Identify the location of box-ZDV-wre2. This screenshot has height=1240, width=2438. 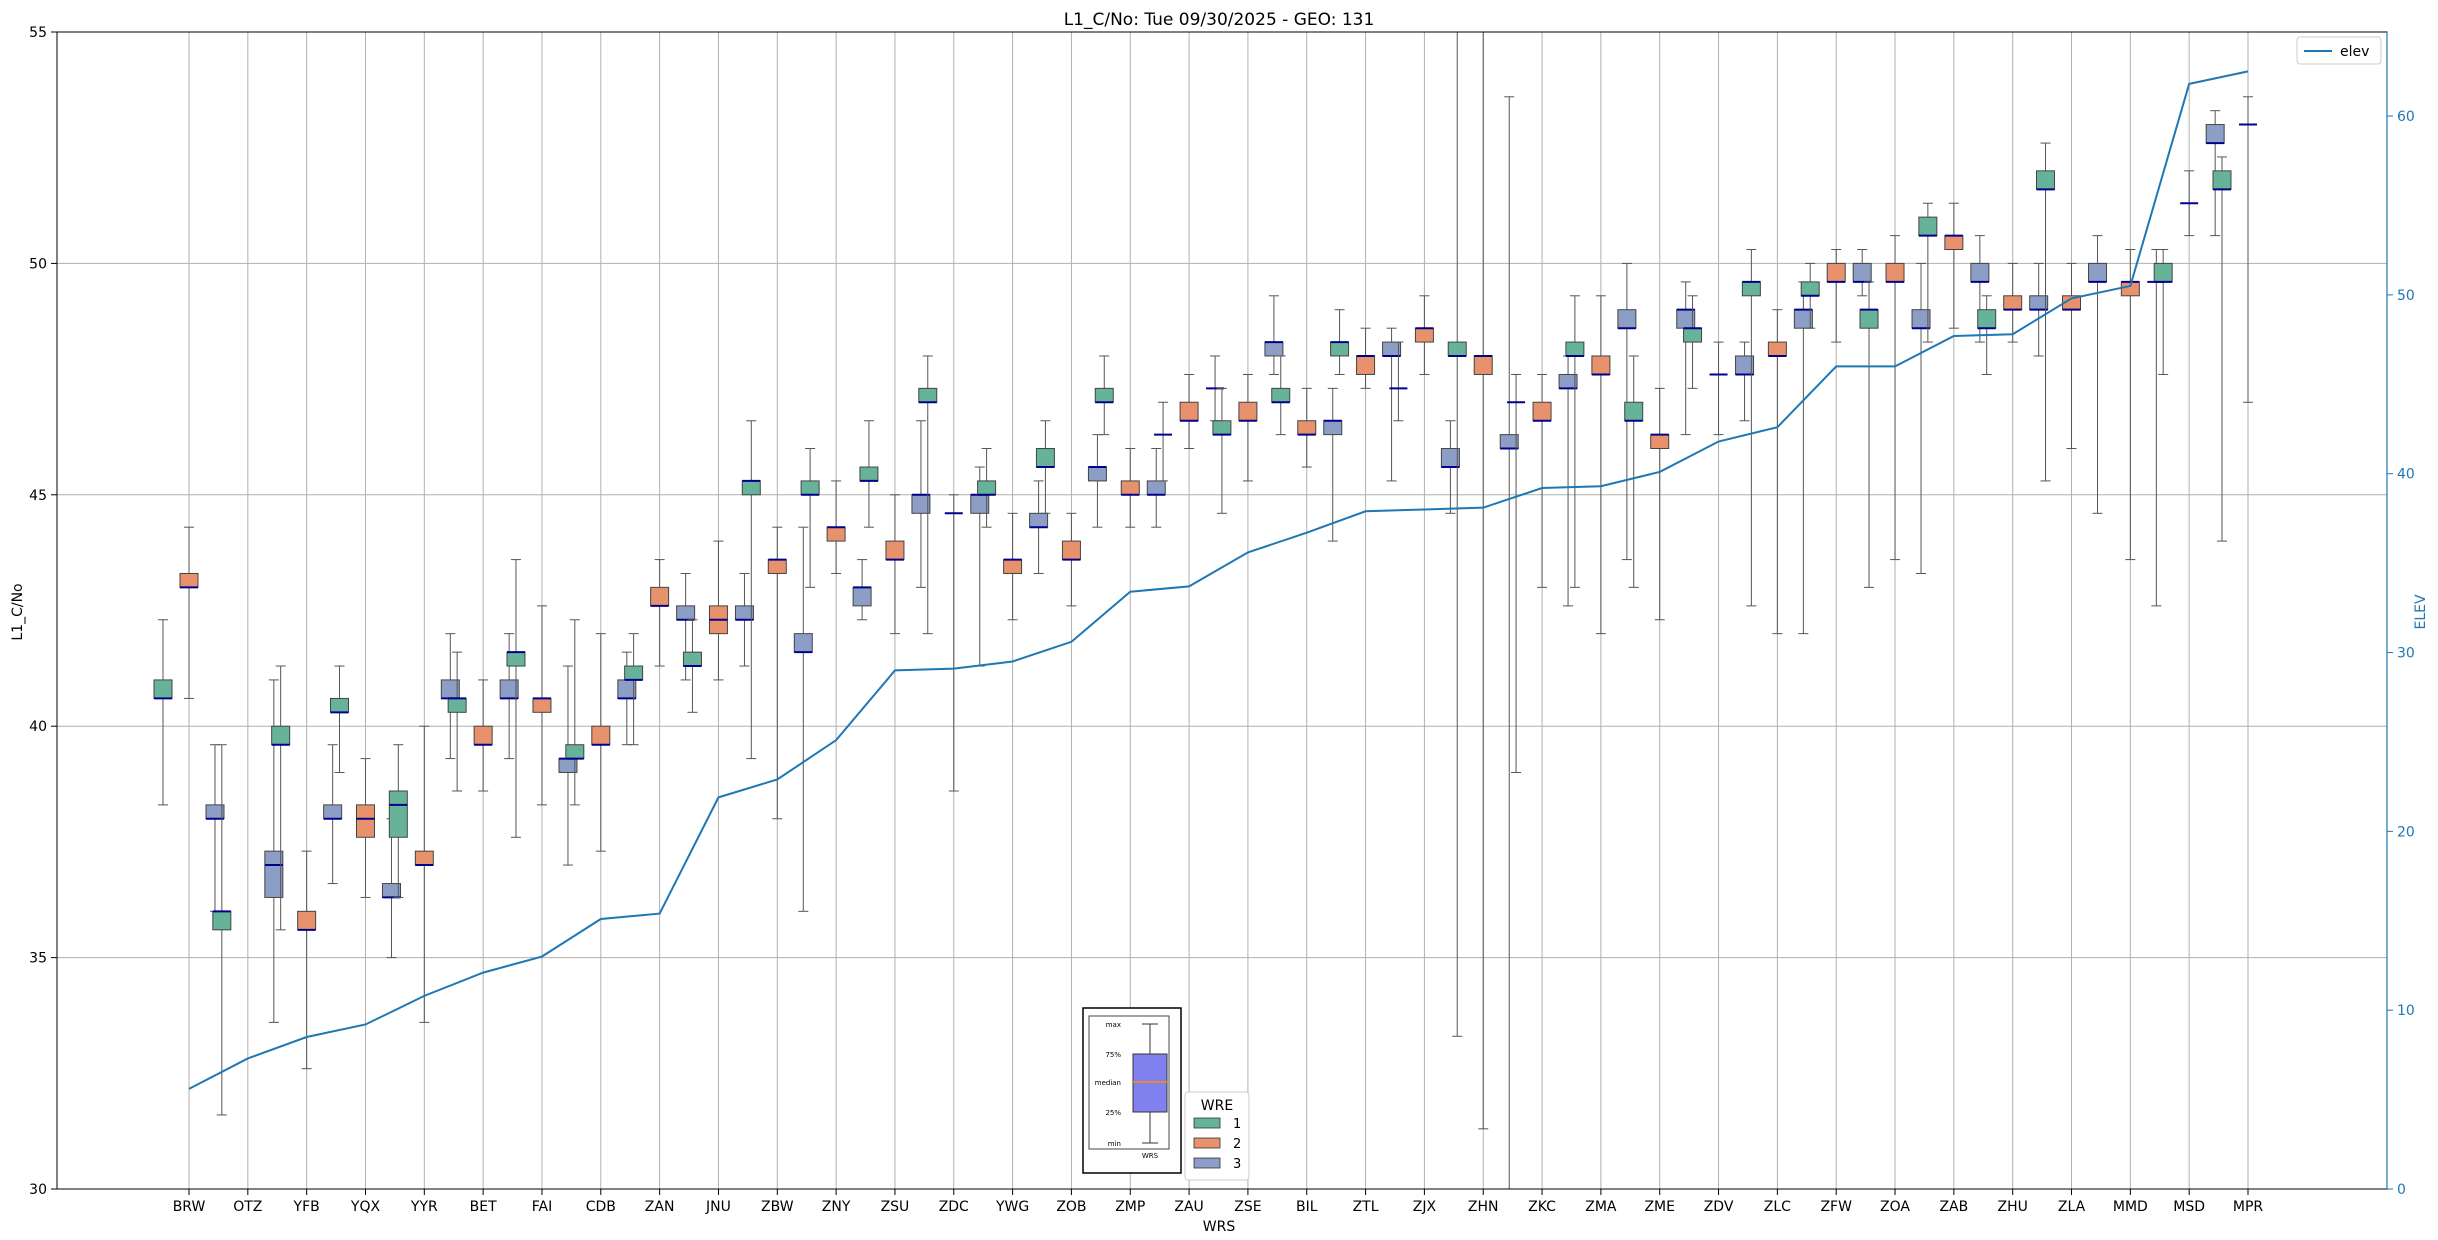
(1718, 388).